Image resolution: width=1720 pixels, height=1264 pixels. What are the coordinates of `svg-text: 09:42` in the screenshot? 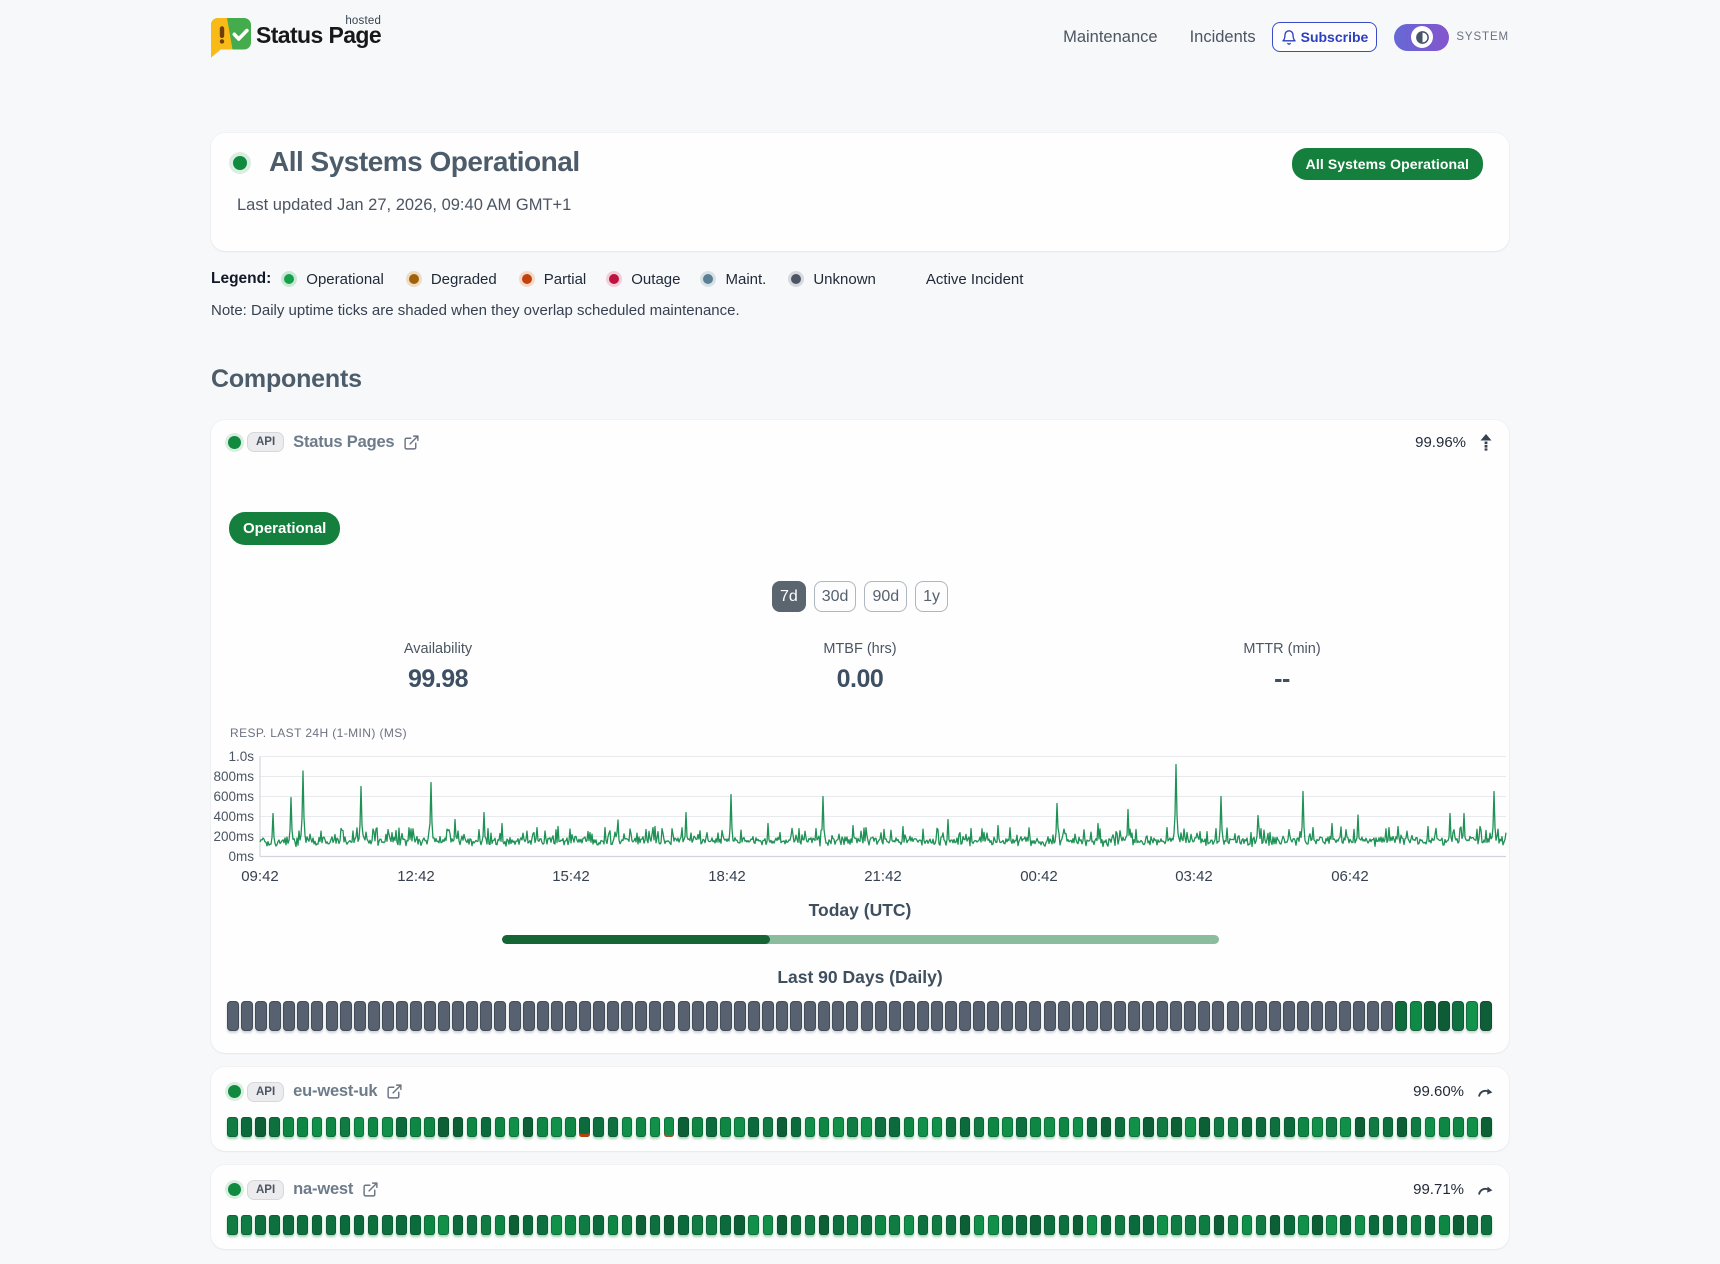 It's located at (260, 876).